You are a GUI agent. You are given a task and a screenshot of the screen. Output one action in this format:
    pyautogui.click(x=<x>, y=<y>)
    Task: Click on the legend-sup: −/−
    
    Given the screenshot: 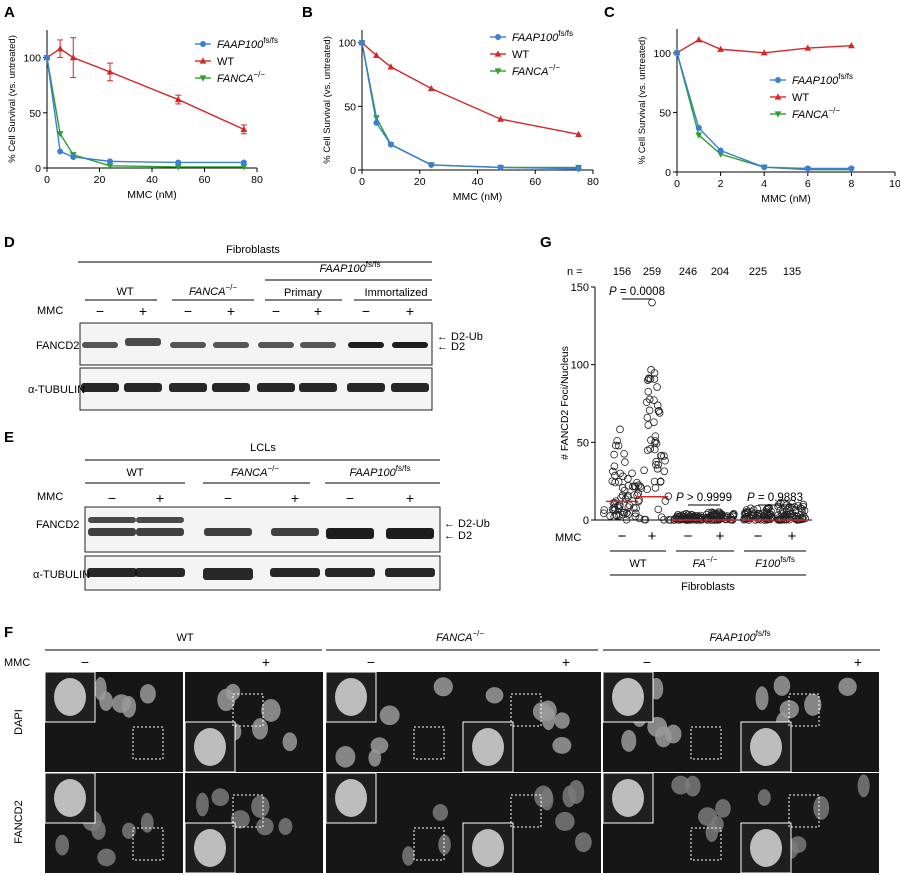 What is the action you would take?
    pyautogui.click(x=834, y=110)
    